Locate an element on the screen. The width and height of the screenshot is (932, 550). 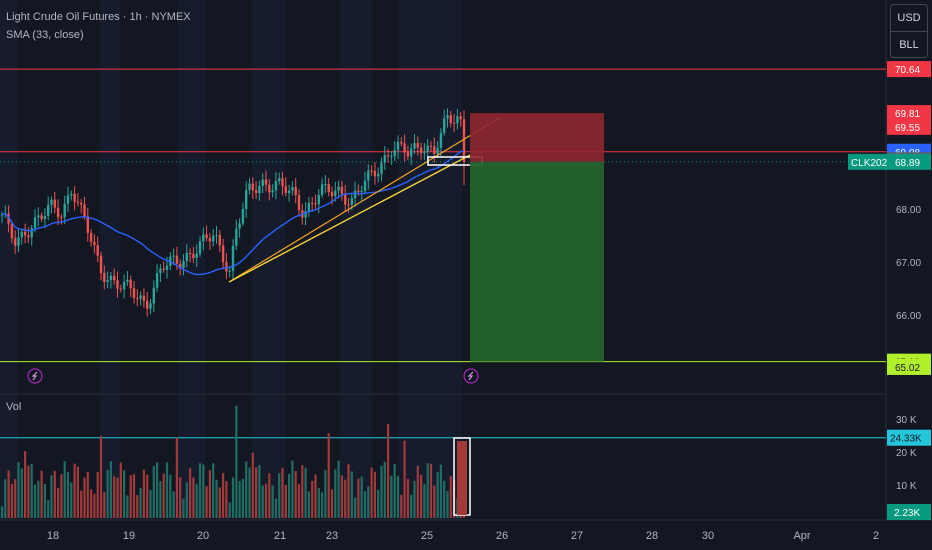
volume-tick-label: 30 K is located at coordinates (906, 420).